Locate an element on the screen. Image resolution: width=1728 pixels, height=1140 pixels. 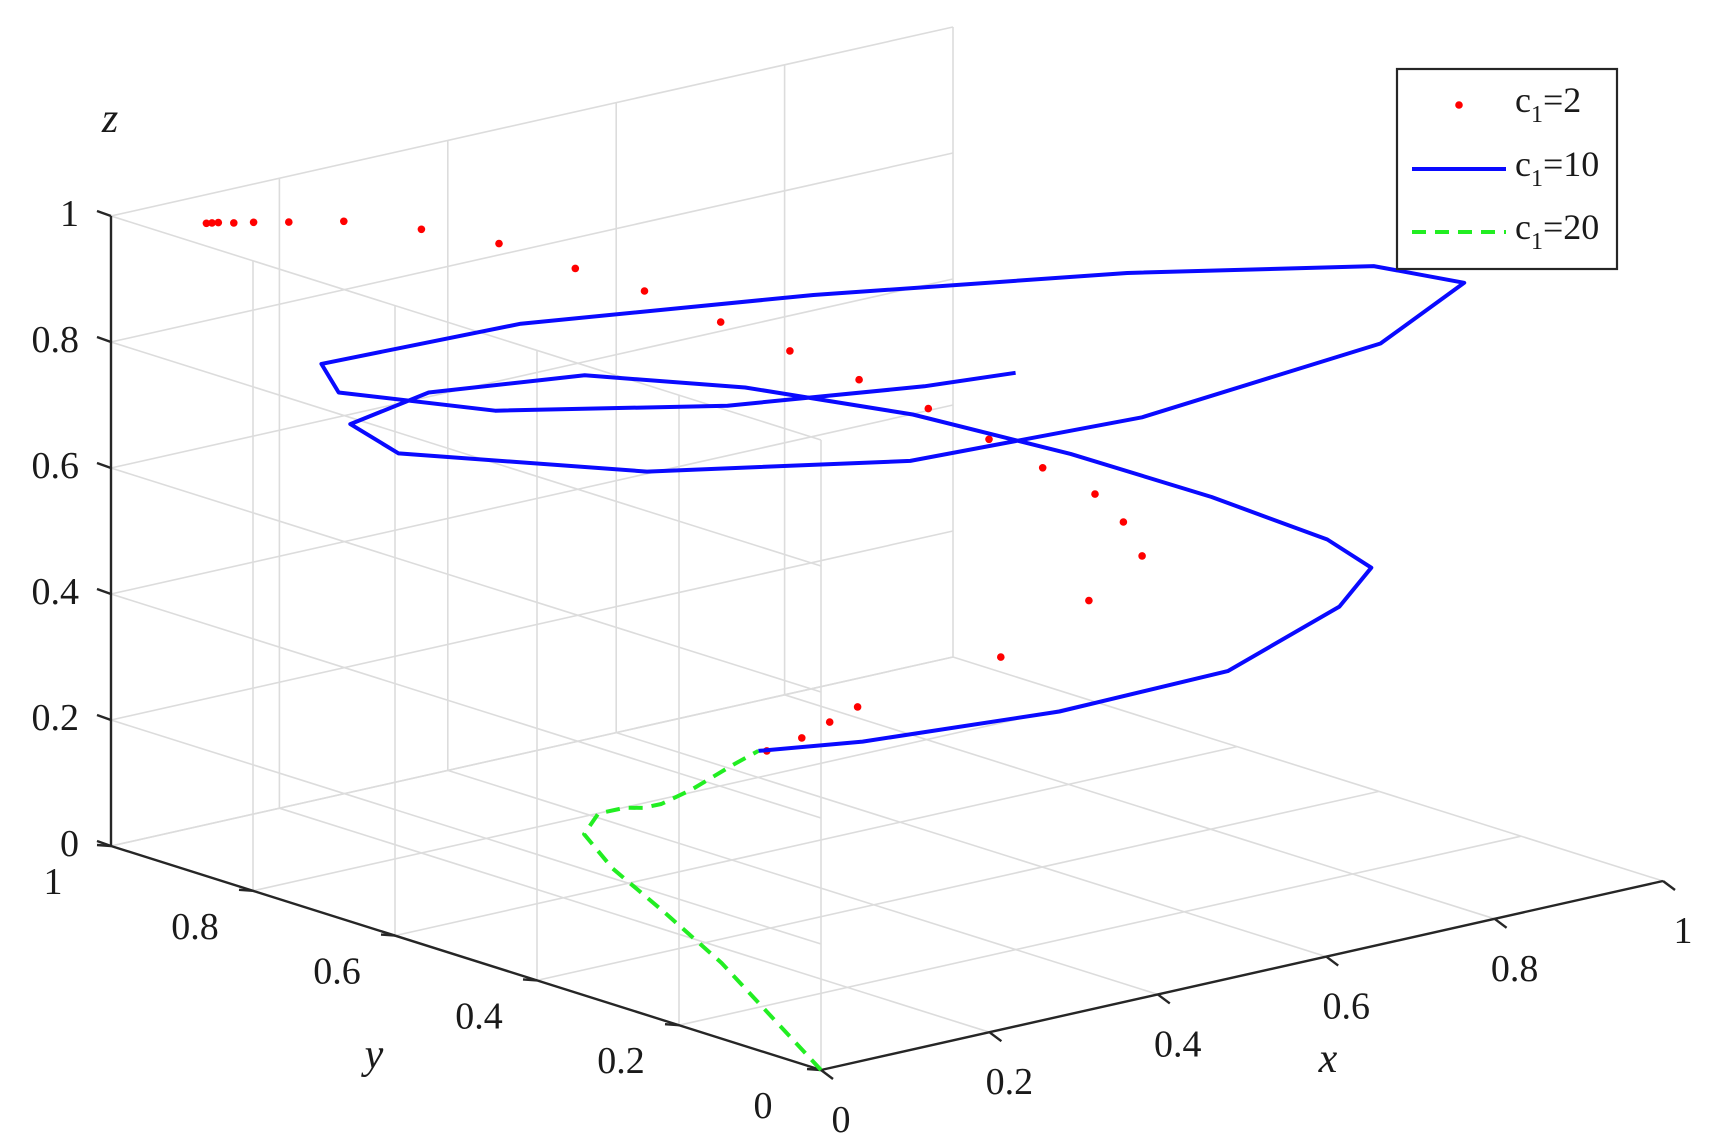
z-tick-label: 0.8 is located at coordinates (56, 340).